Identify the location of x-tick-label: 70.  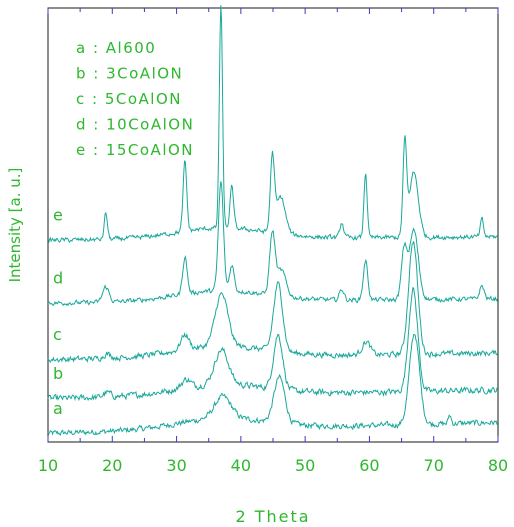
(434, 465).